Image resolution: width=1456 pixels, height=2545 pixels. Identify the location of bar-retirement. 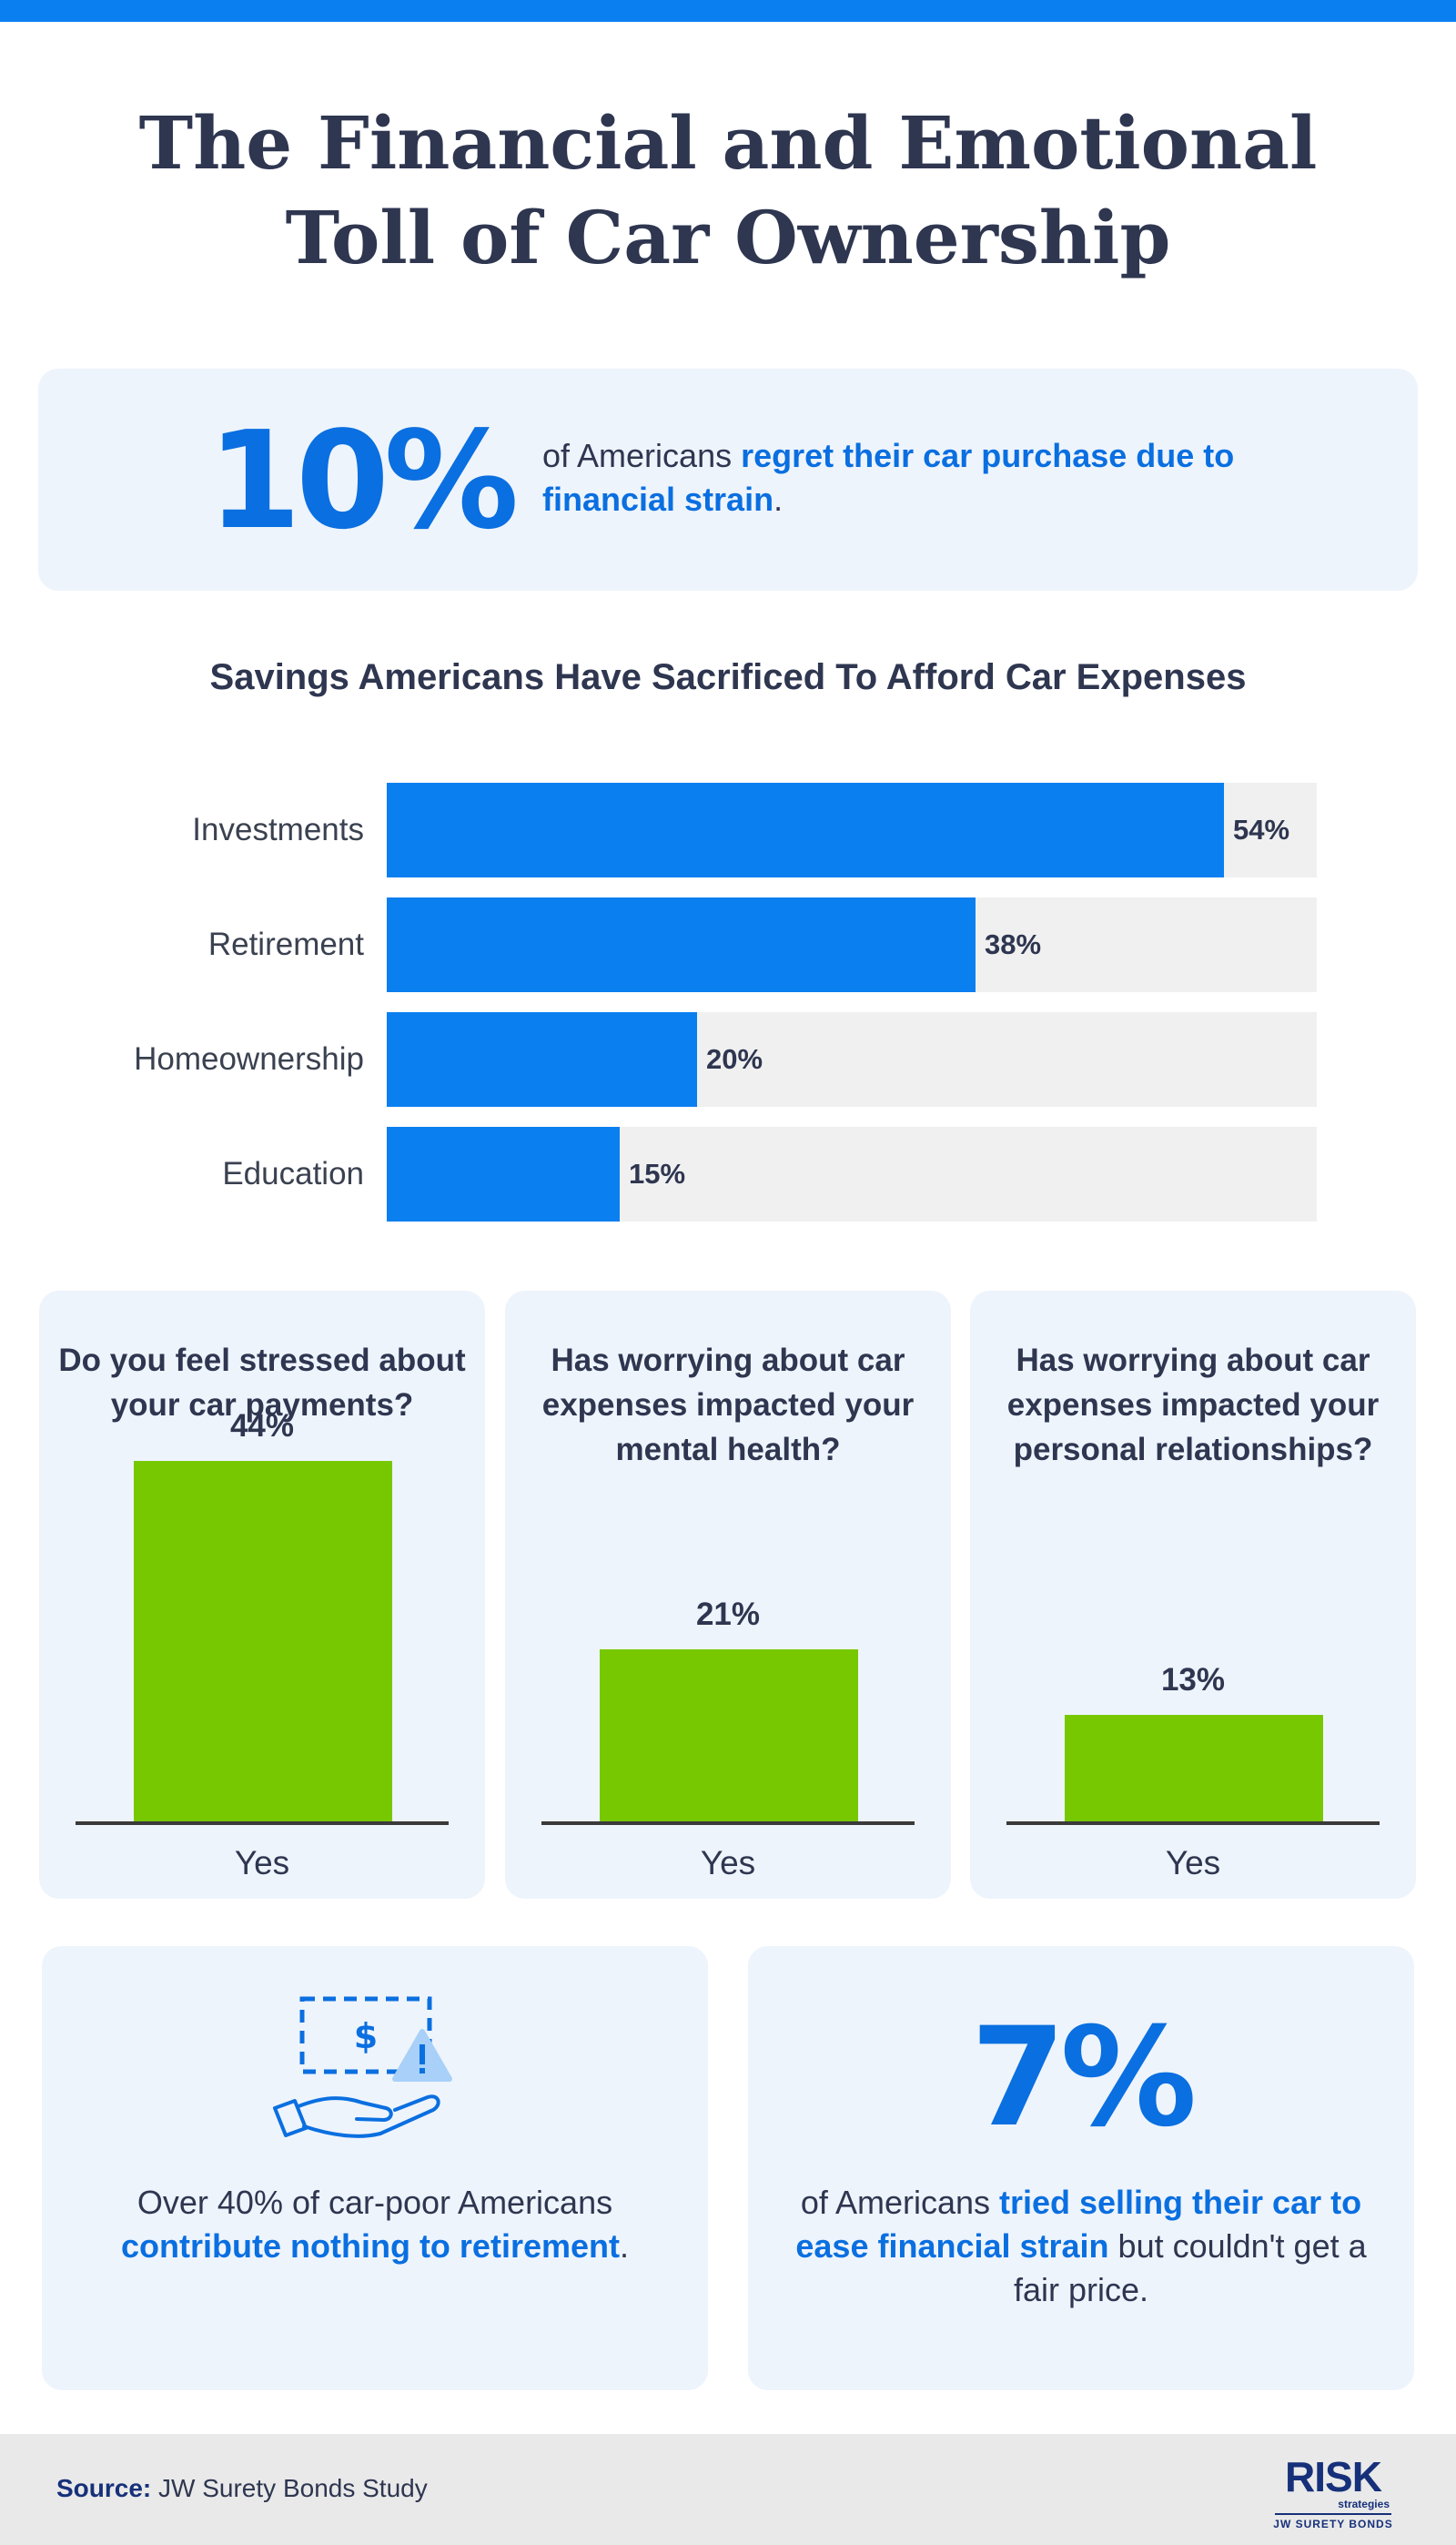
(682, 944).